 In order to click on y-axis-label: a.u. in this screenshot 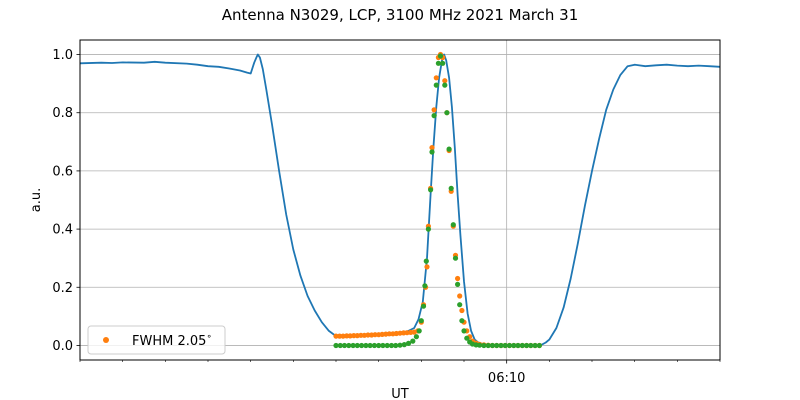, I will do `click(36, 200)`.